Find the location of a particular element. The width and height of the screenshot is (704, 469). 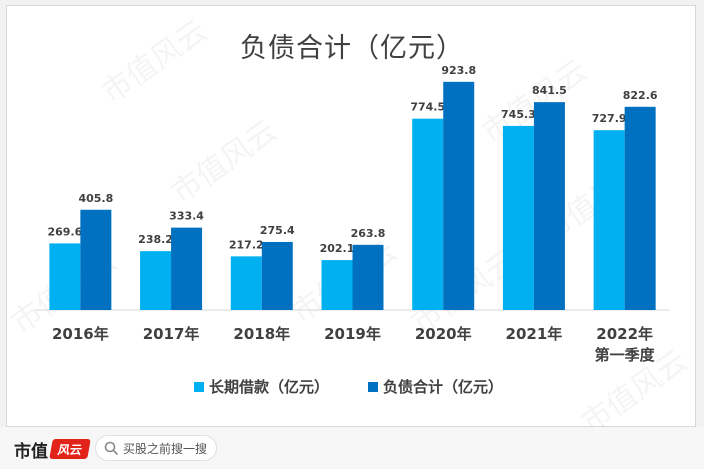

footer-bar: 市值 风云 买股之前搜一搜 is located at coordinates (352, 448).